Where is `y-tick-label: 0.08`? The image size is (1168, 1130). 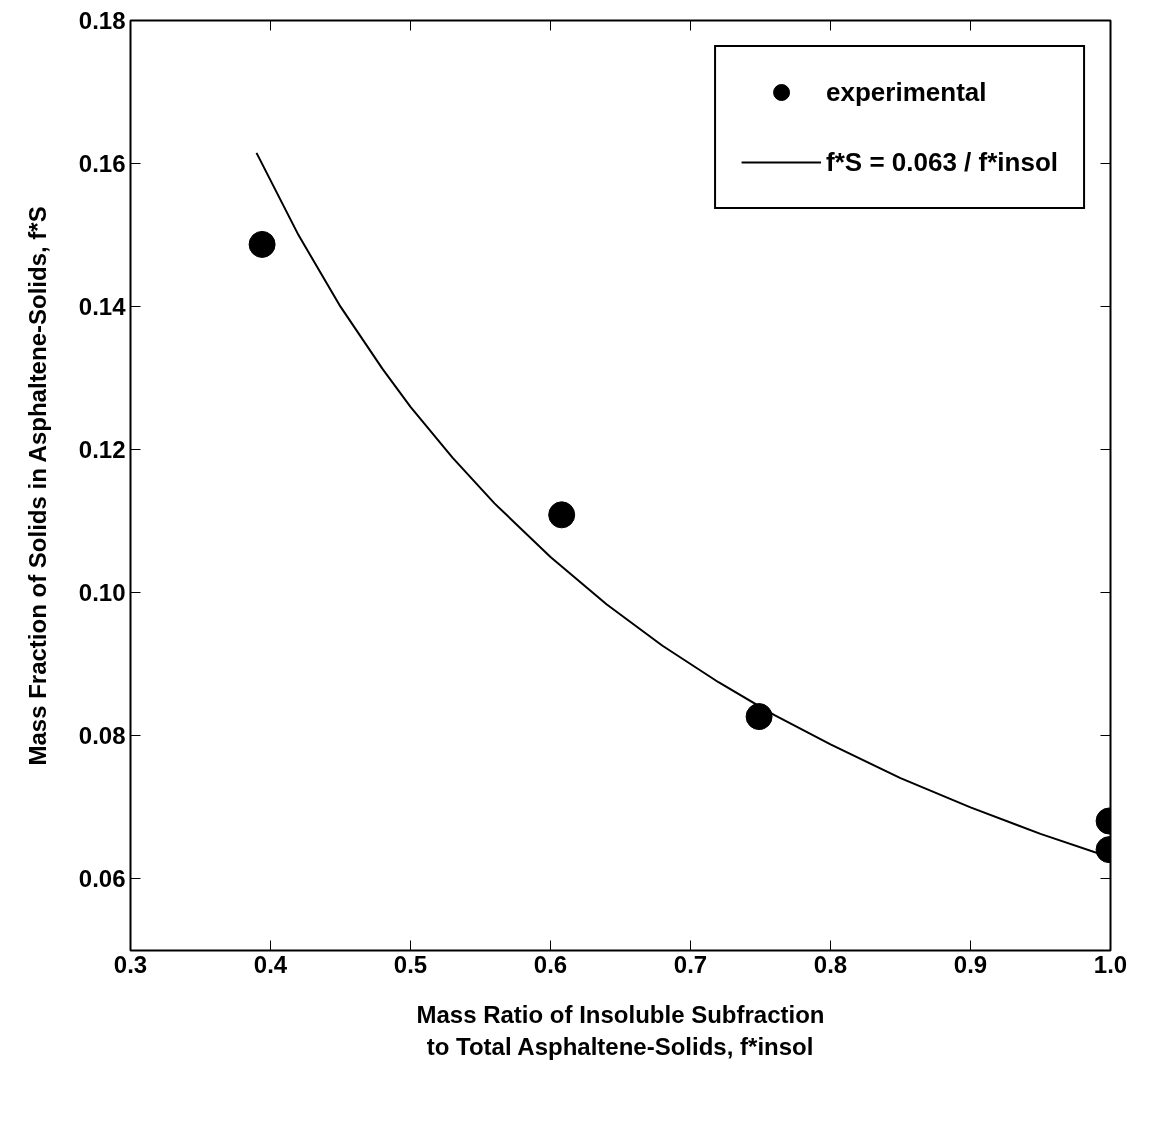 y-tick-label: 0.08 is located at coordinates (102, 736).